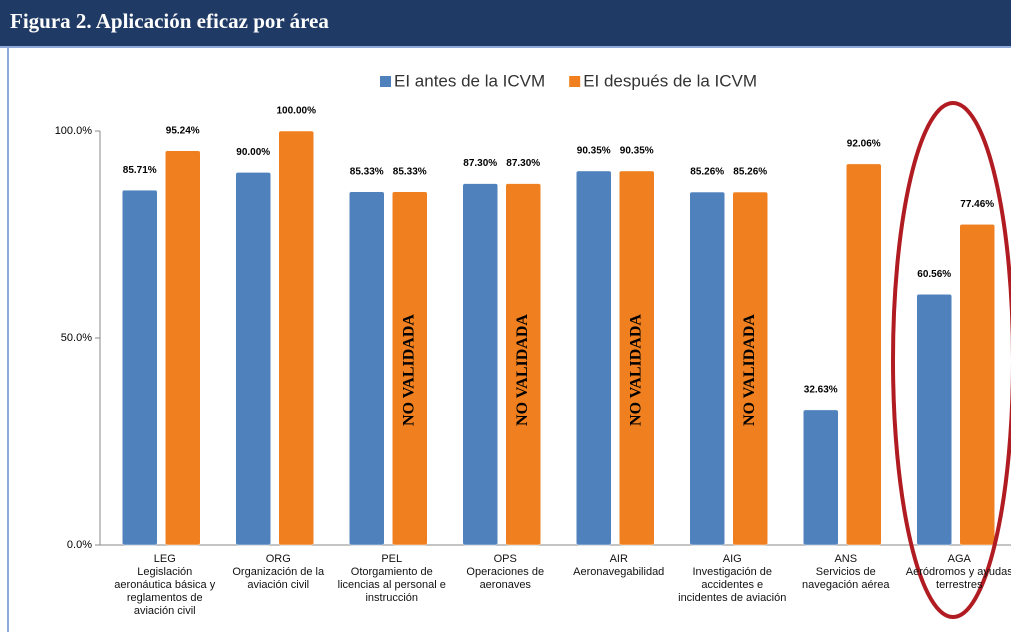  Describe the element at coordinates (505, 578) in the screenshot. I see `category-name: Operaciones de aeronaves` at that location.